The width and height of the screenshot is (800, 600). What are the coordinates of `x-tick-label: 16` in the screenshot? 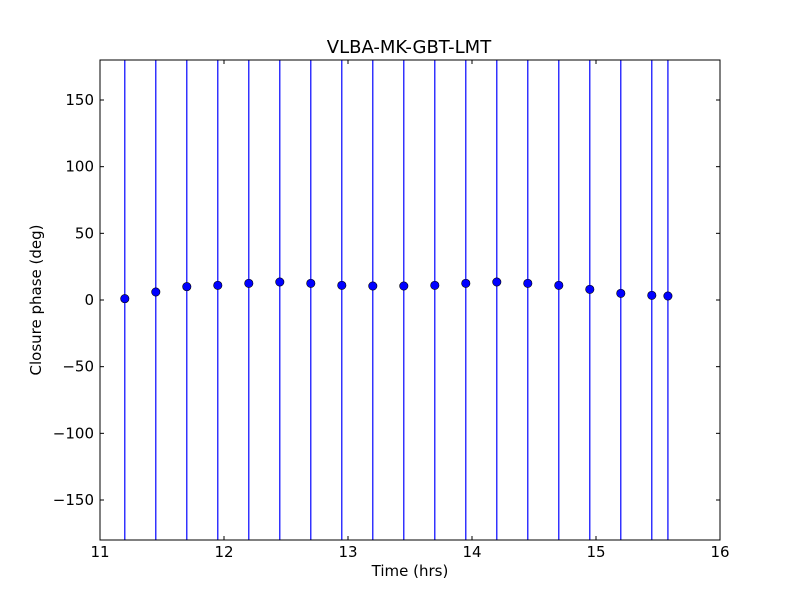 It's located at (719, 552).